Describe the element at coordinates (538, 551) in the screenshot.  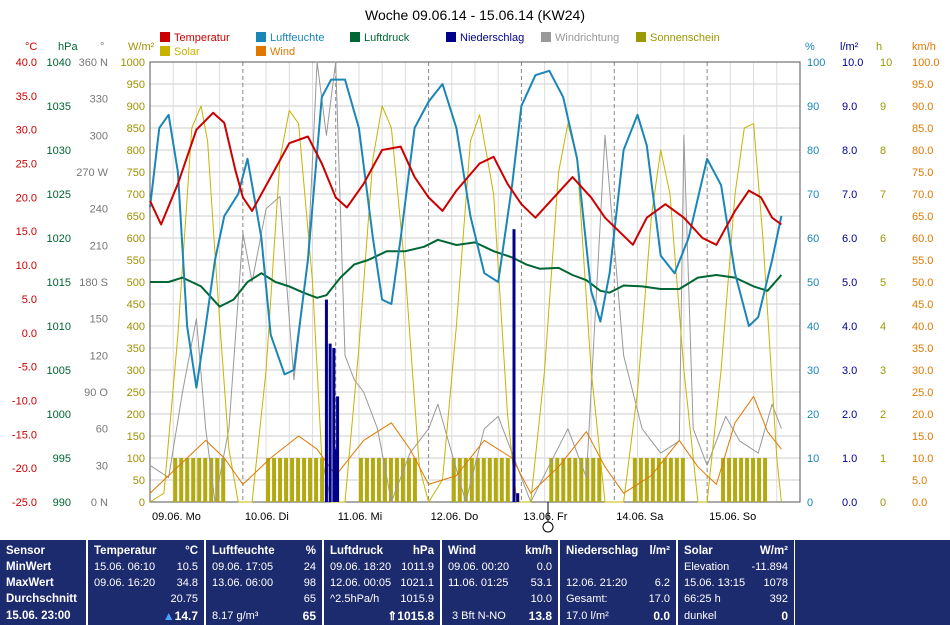
I see `wind-unit: km/h` at that location.